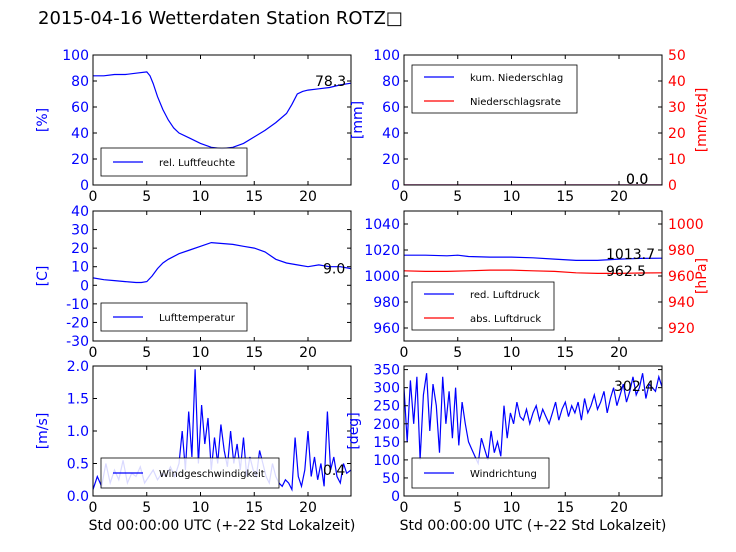 The height and width of the screenshot is (552, 736). What do you see at coordinates (80, 268) in the screenshot?
I see `y-tick-label: 10` at bounding box center [80, 268].